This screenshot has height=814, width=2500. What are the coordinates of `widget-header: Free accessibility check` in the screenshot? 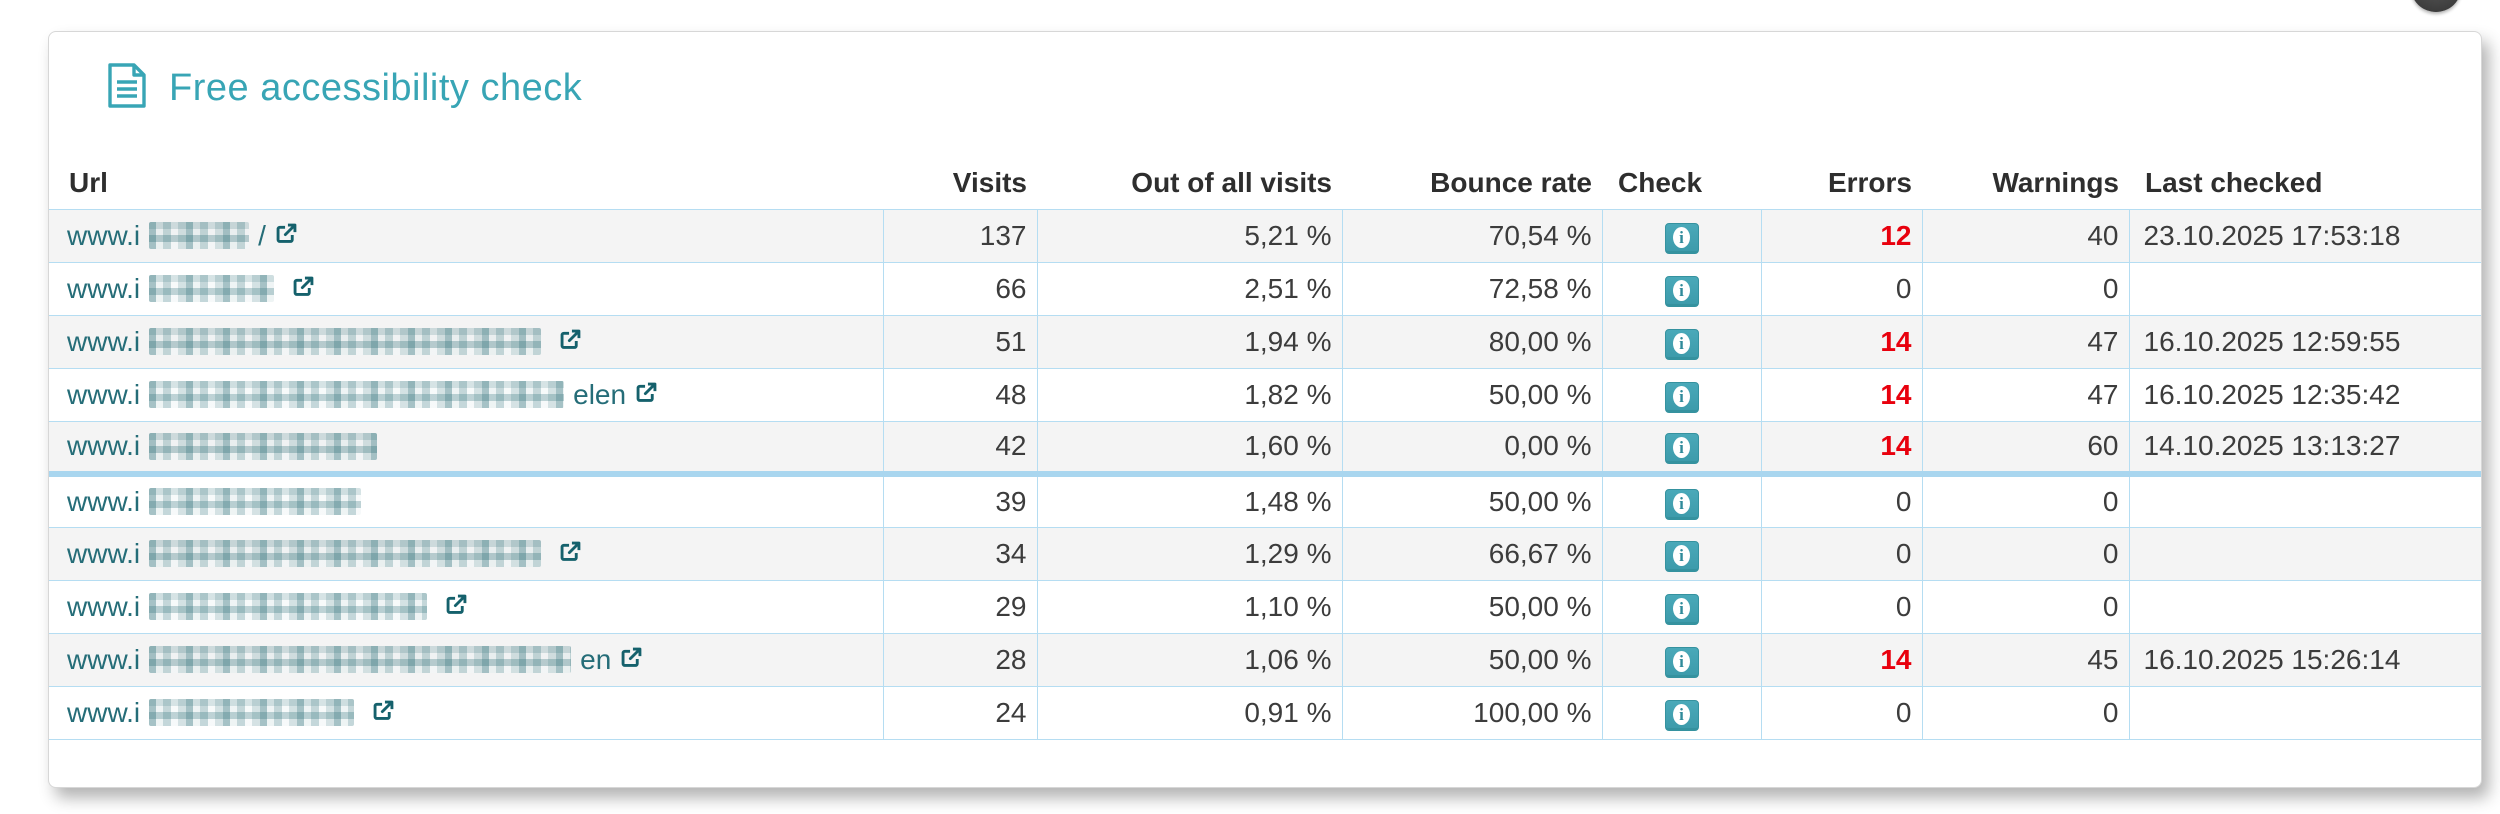 It's located at (1265, 73).